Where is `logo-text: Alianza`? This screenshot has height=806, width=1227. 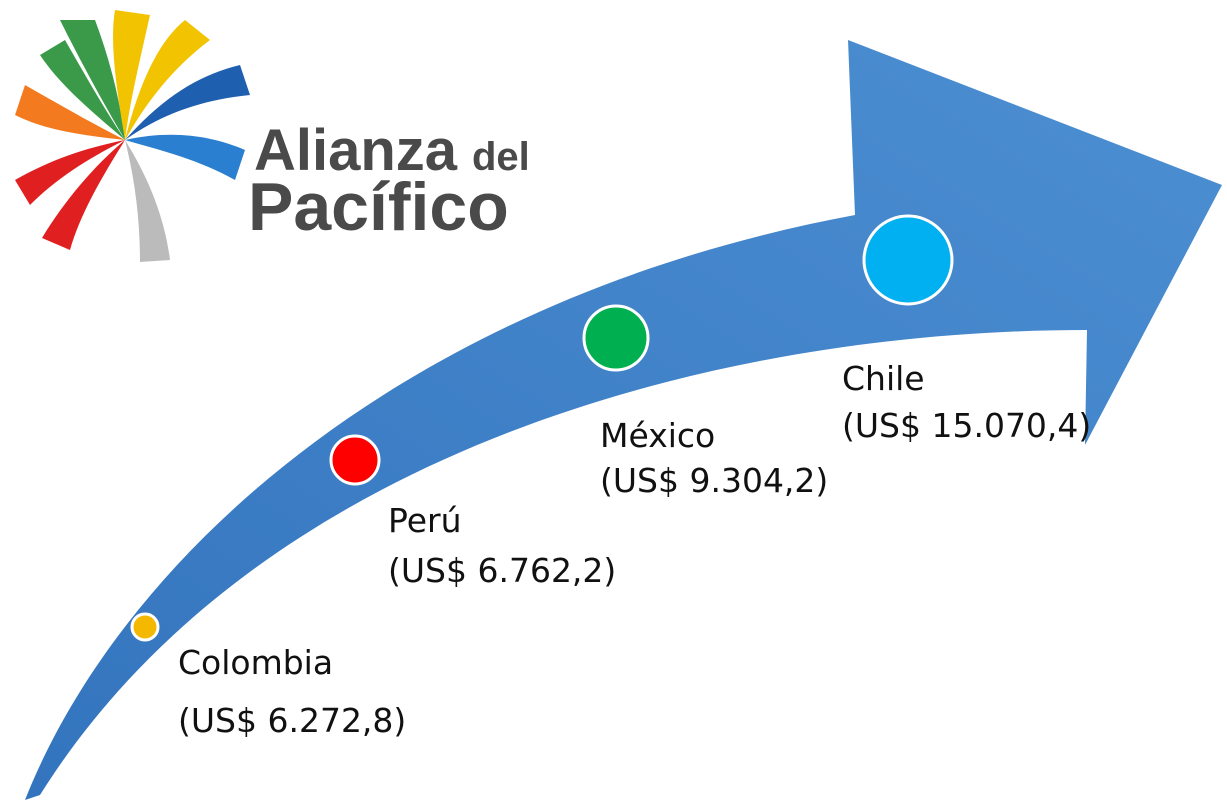
logo-text: Alianza is located at coordinates (356, 150).